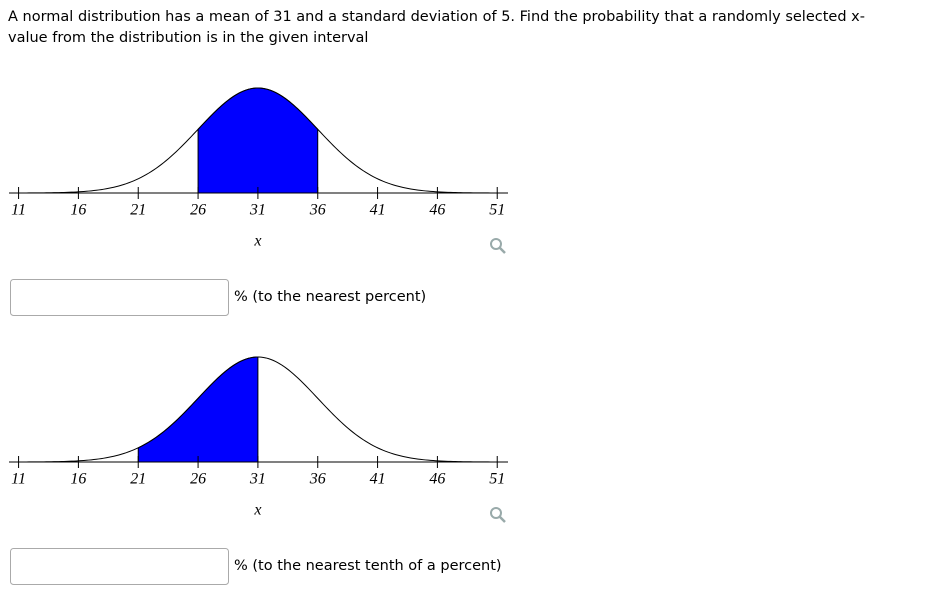 The height and width of the screenshot is (607, 941). Describe the element at coordinates (368, 566) in the screenshot. I see `answer-suffix: % (to the nearest tenth of a percent)` at that location.